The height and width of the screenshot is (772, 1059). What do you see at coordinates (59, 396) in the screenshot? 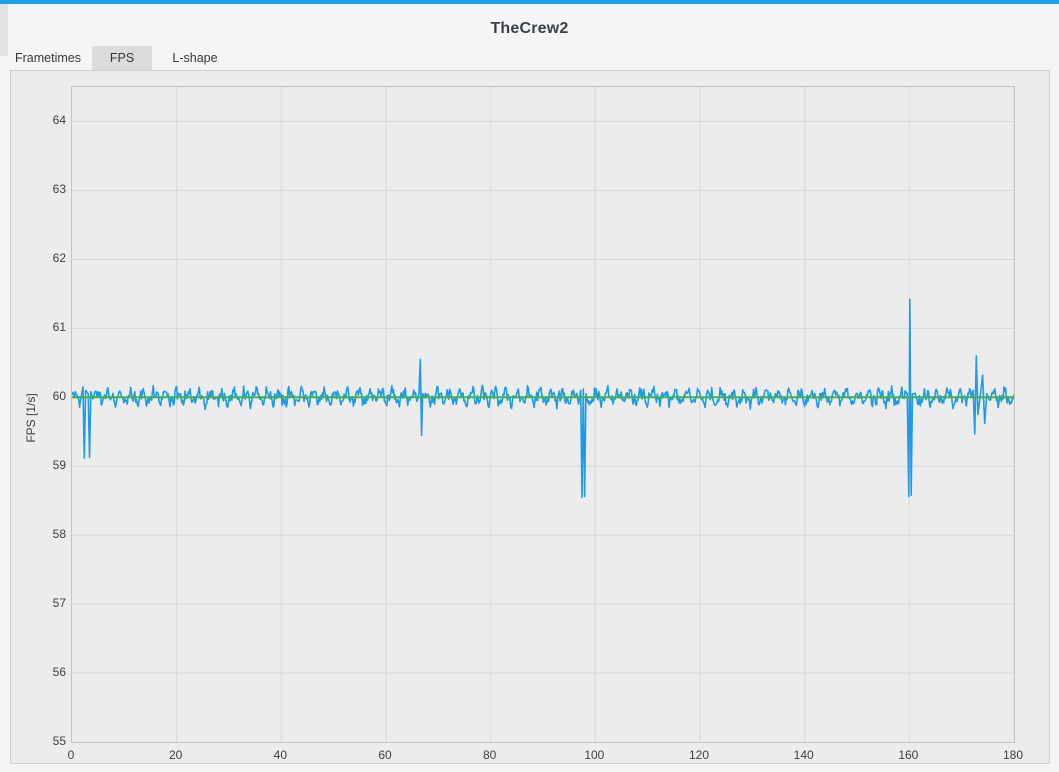
I see `y-tick-label: 60` at bounding box center [59, 396].